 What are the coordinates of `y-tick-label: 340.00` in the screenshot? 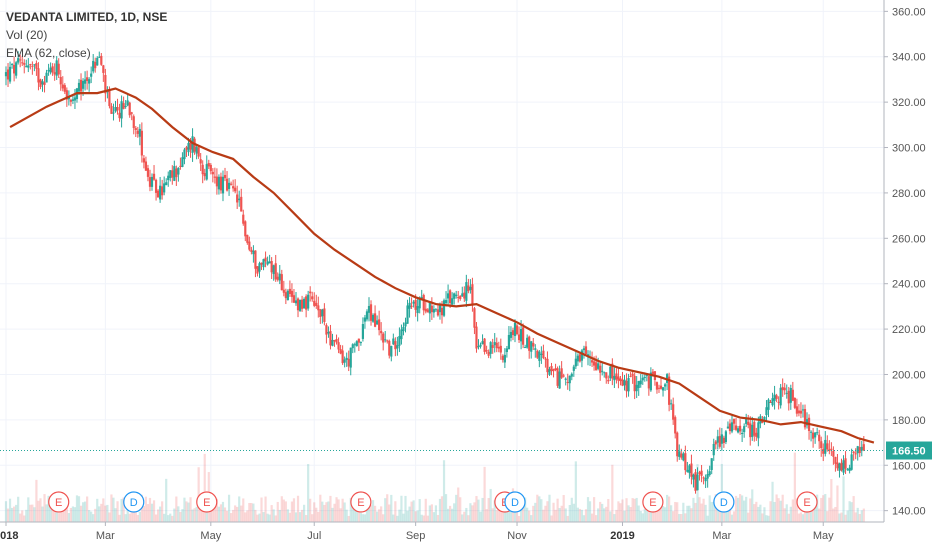 It's located at (909, 58).